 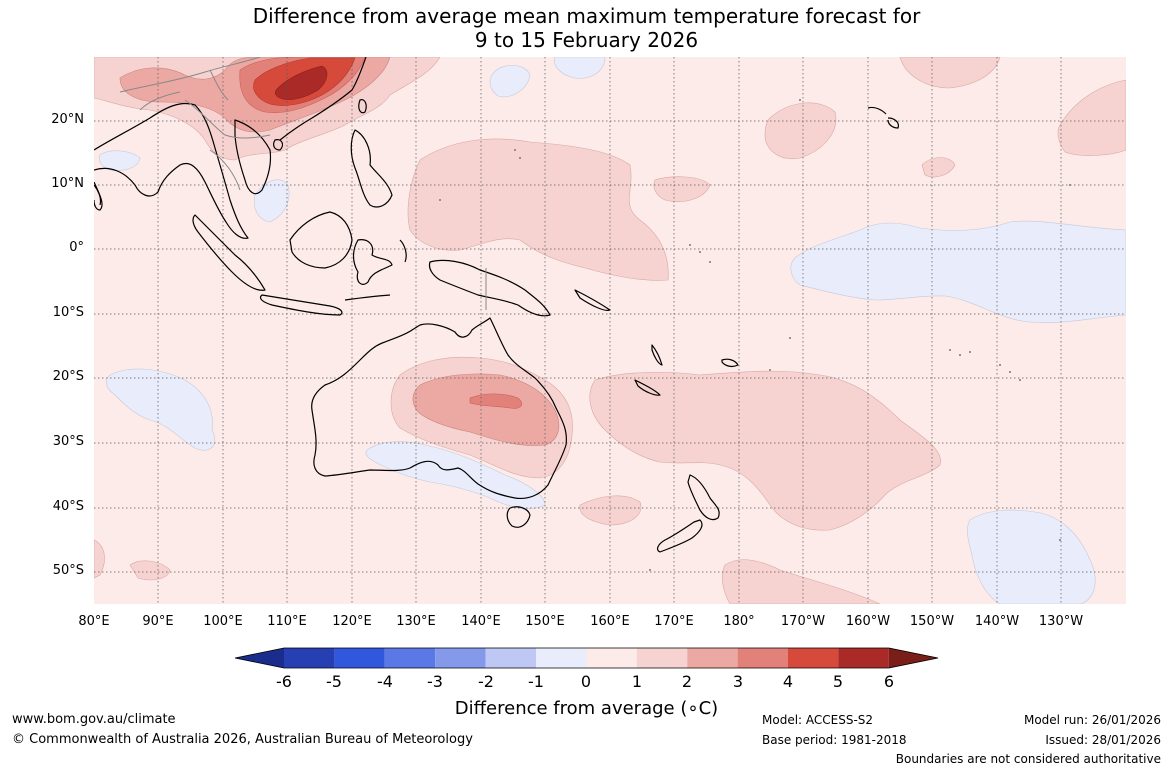 I want to click on coastline-timor, so click(x=367, y=297).